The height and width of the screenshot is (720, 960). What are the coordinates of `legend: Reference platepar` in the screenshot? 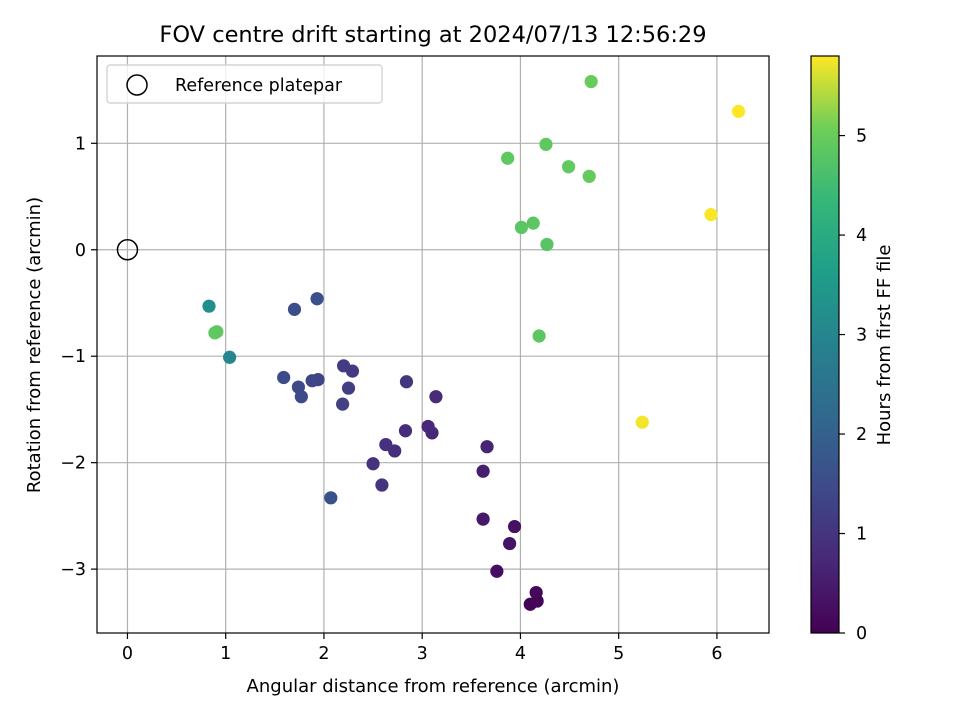 It's located at (244, 84).